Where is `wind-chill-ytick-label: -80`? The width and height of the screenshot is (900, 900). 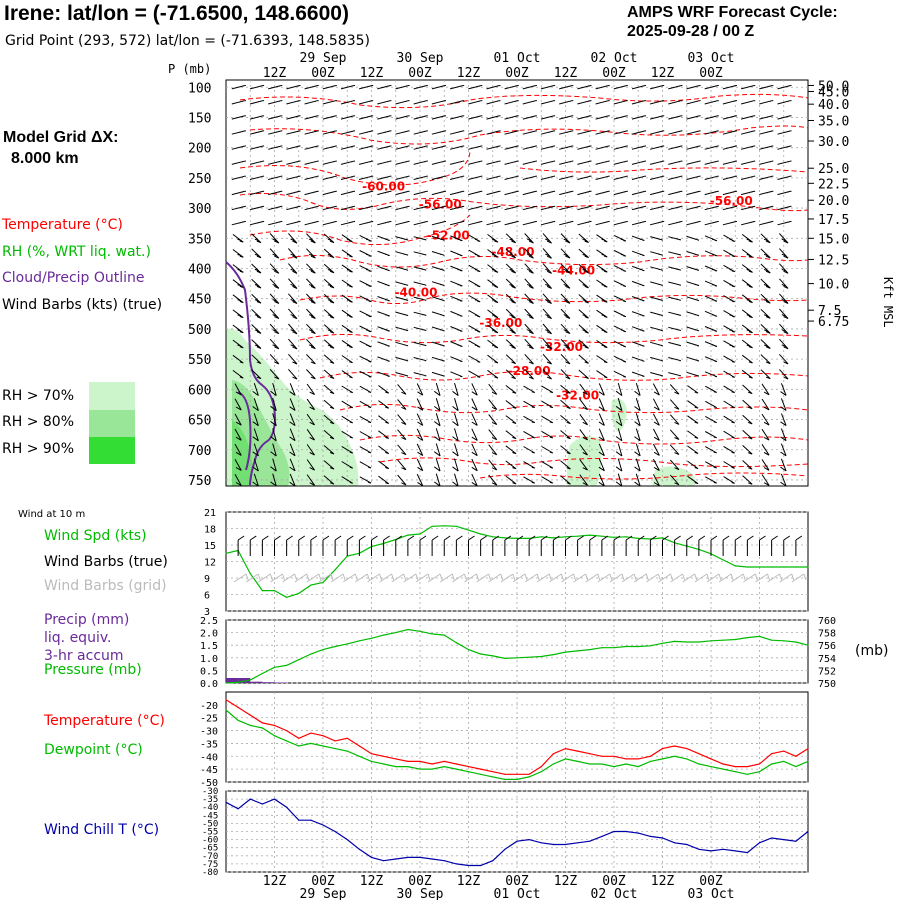
wind-chill-ytick-label: -80 is located at coordinates (210, 873).